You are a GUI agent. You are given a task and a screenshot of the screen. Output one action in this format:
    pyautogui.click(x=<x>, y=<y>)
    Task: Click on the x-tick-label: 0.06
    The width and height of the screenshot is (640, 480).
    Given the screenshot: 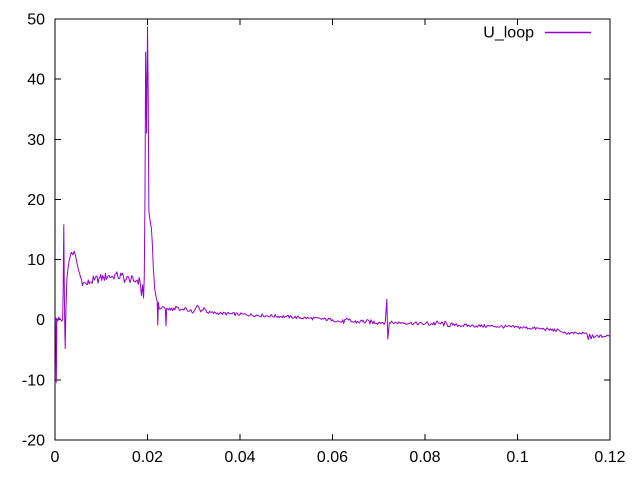 What is the action you would take?
    pyautogui.click(x=332, y=457)
    